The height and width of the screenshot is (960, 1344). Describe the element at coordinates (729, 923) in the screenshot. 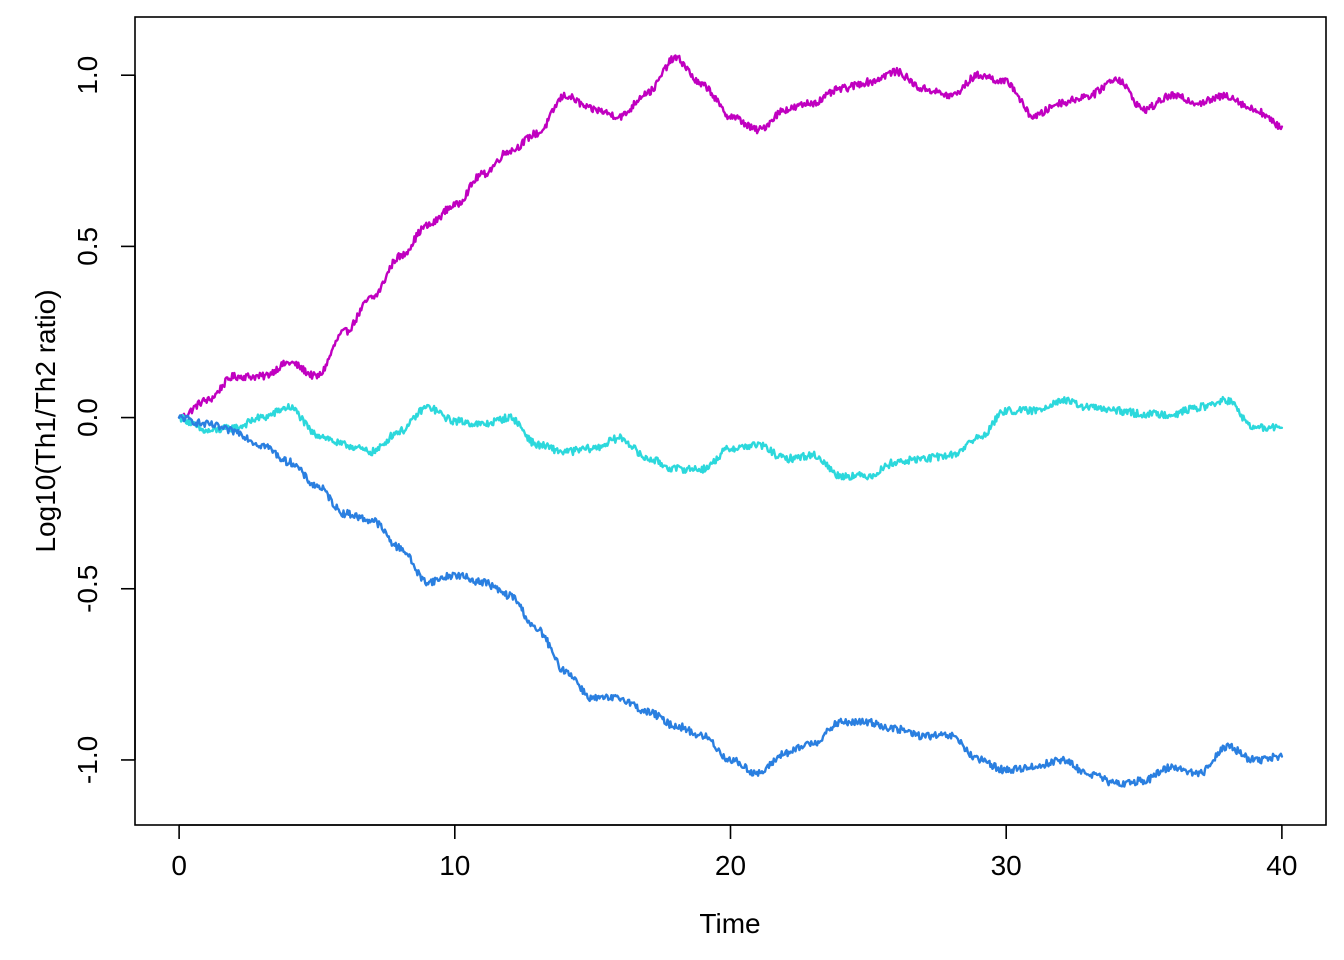

I see `x-axis-title: Time` at that location.